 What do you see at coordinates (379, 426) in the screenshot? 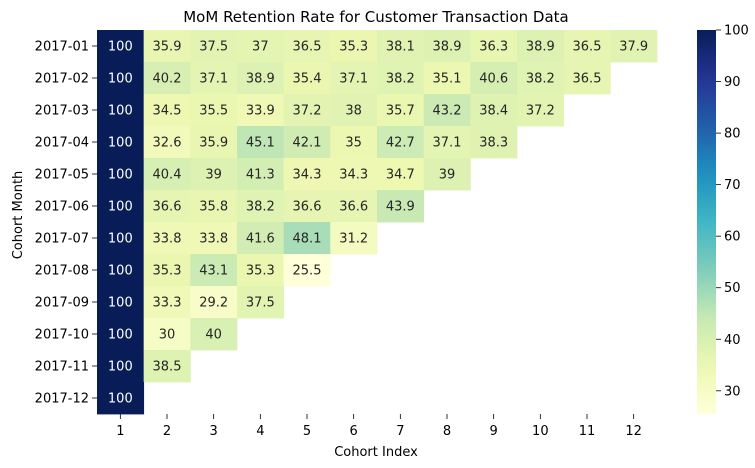
I see `x-tick-labels: 1 2 3 4 5 6 7 8 9 10 11 12` at bounding box center [379, 426].